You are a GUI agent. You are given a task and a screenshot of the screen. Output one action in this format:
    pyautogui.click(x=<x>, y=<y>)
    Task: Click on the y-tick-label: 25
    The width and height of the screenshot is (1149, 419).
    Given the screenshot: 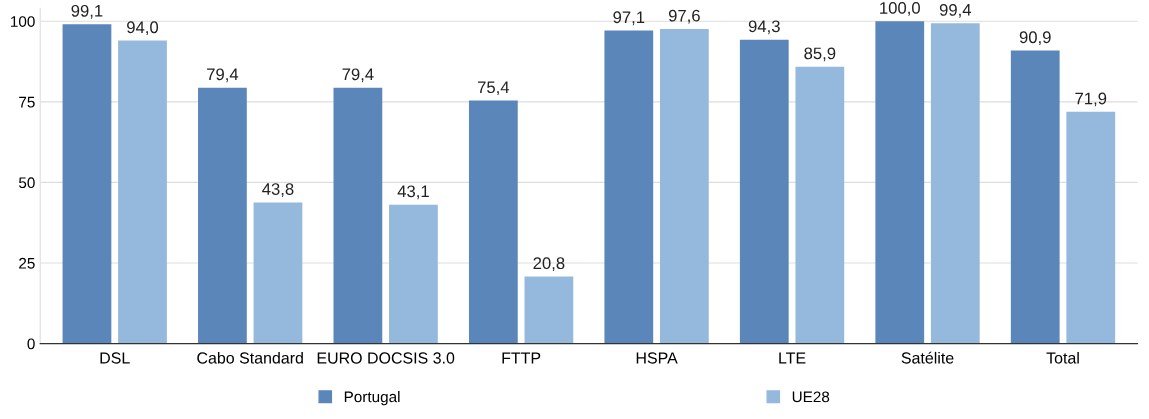 What is the action you would take?
    pyautogui.click(x=27, y=263)
    